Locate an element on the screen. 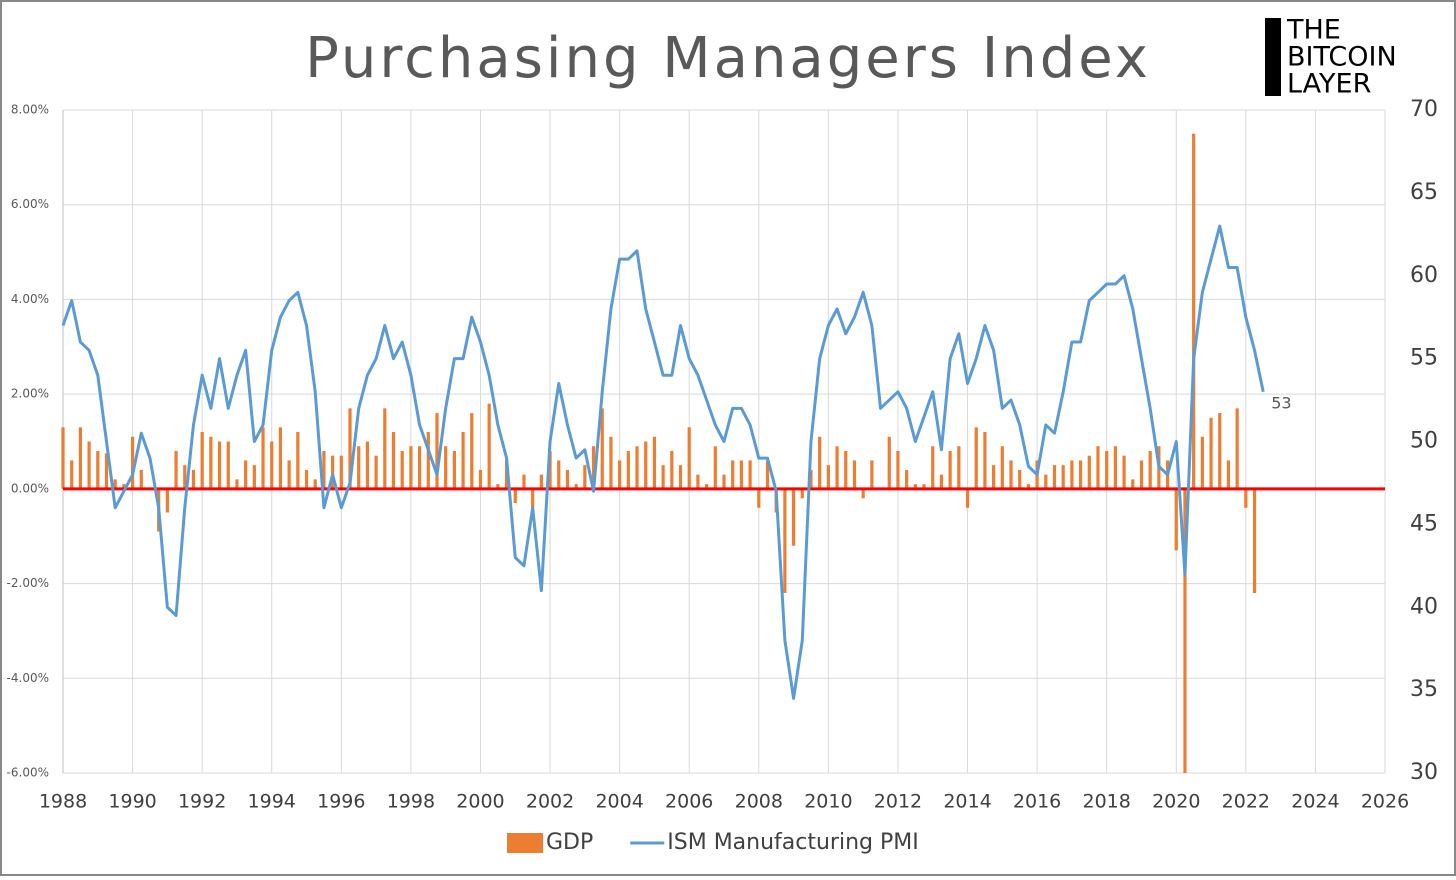 This screenshot has height=880, width=1456. logo-bar is located at coordinates (1273, 57).